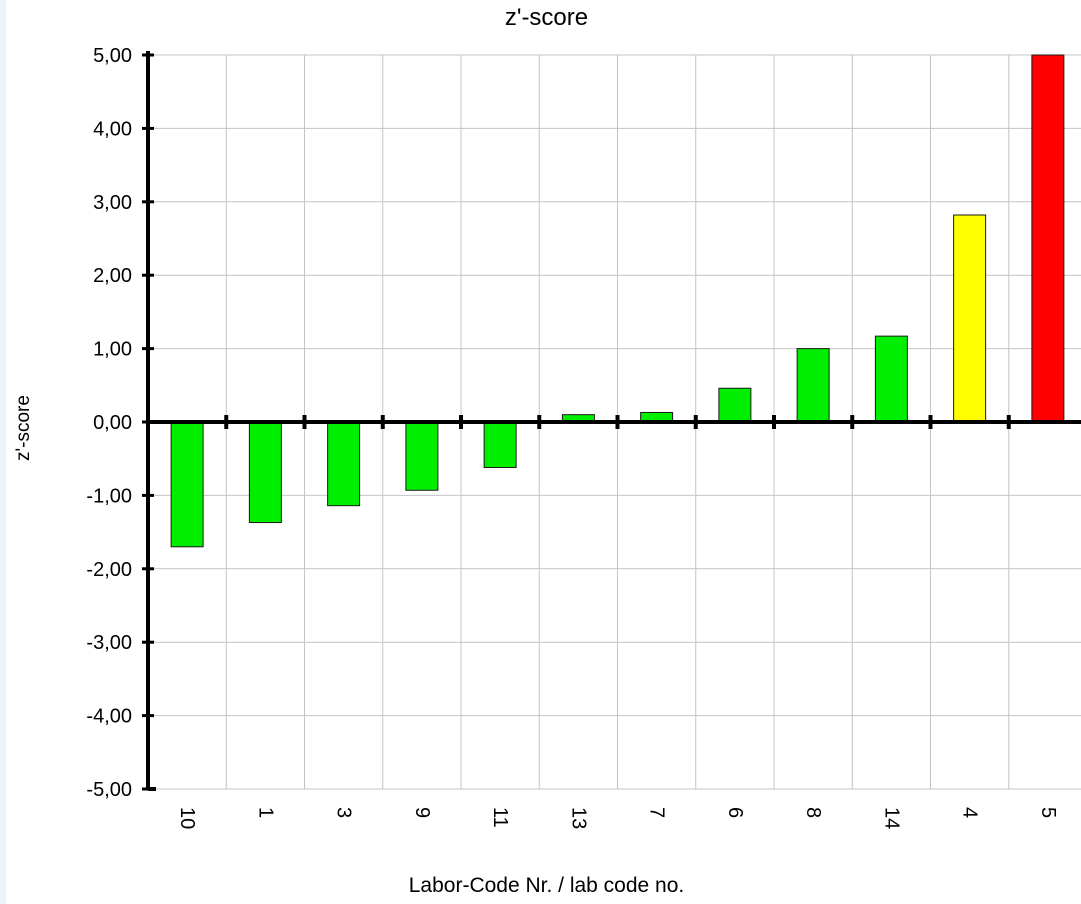  I want to click on x-tick-label: 8, so click(813, 812).